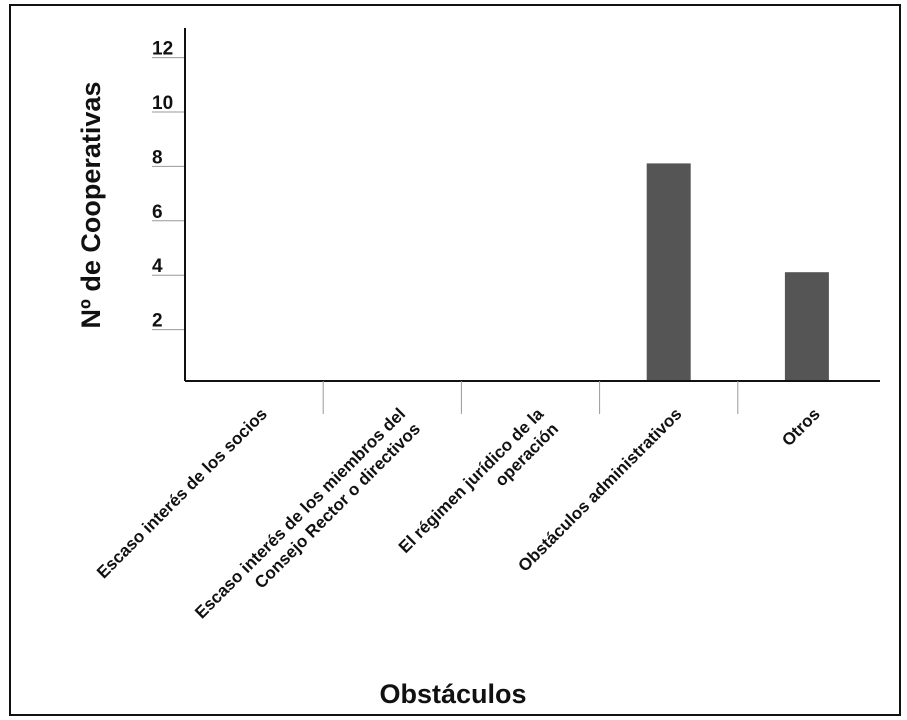 This screenshot has width=907, height=720. I want to click on y-tick-label: 2, so click(157, 321).